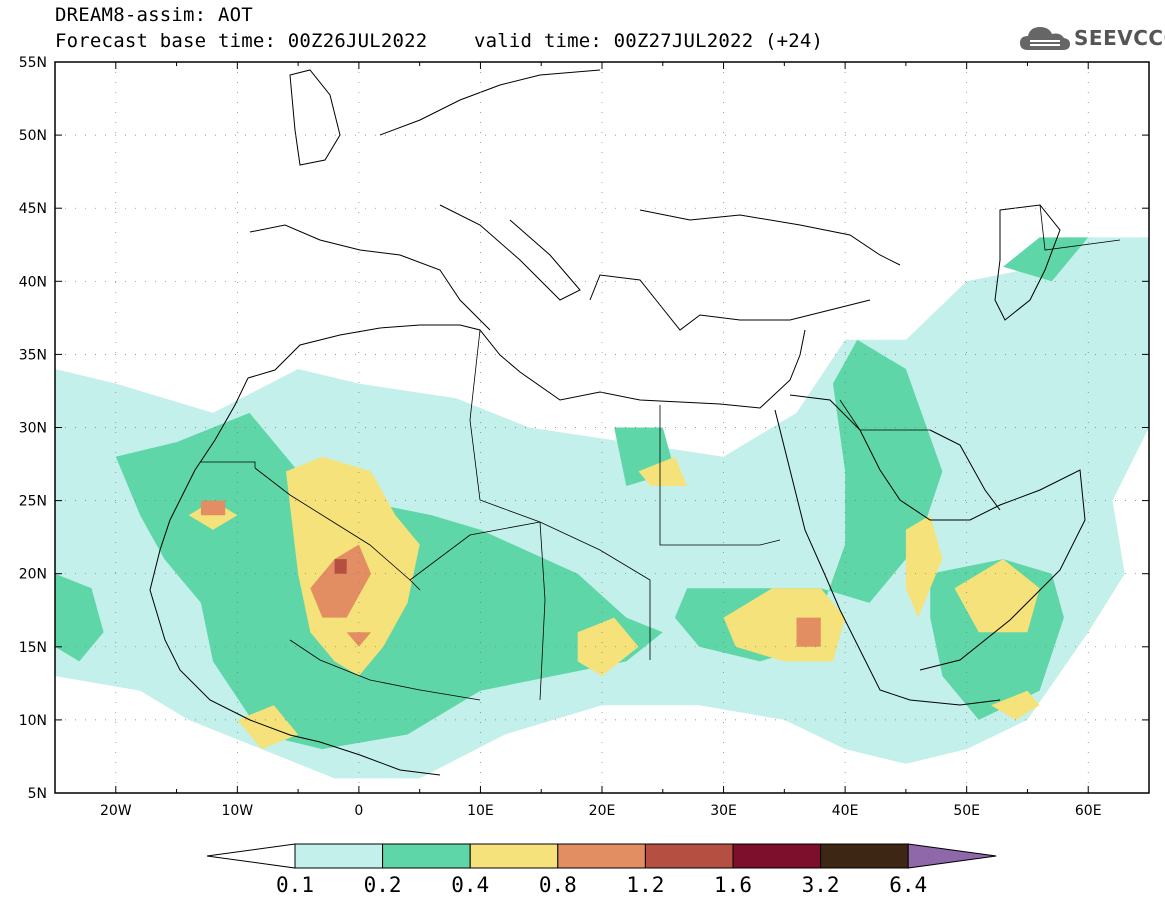  I want to click on lon-label: 30E, so click(723, 811).